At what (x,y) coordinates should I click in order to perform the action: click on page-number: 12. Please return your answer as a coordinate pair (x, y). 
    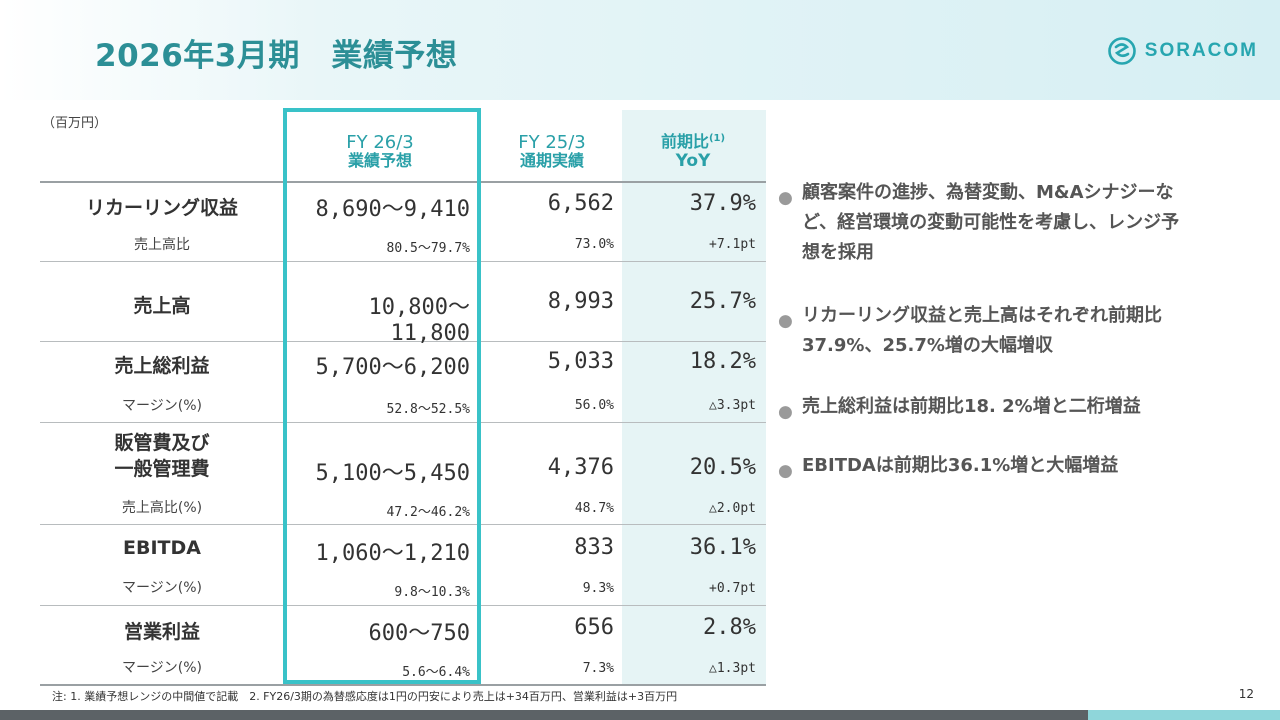
    Looking at the image, I should click on (1246, 694).